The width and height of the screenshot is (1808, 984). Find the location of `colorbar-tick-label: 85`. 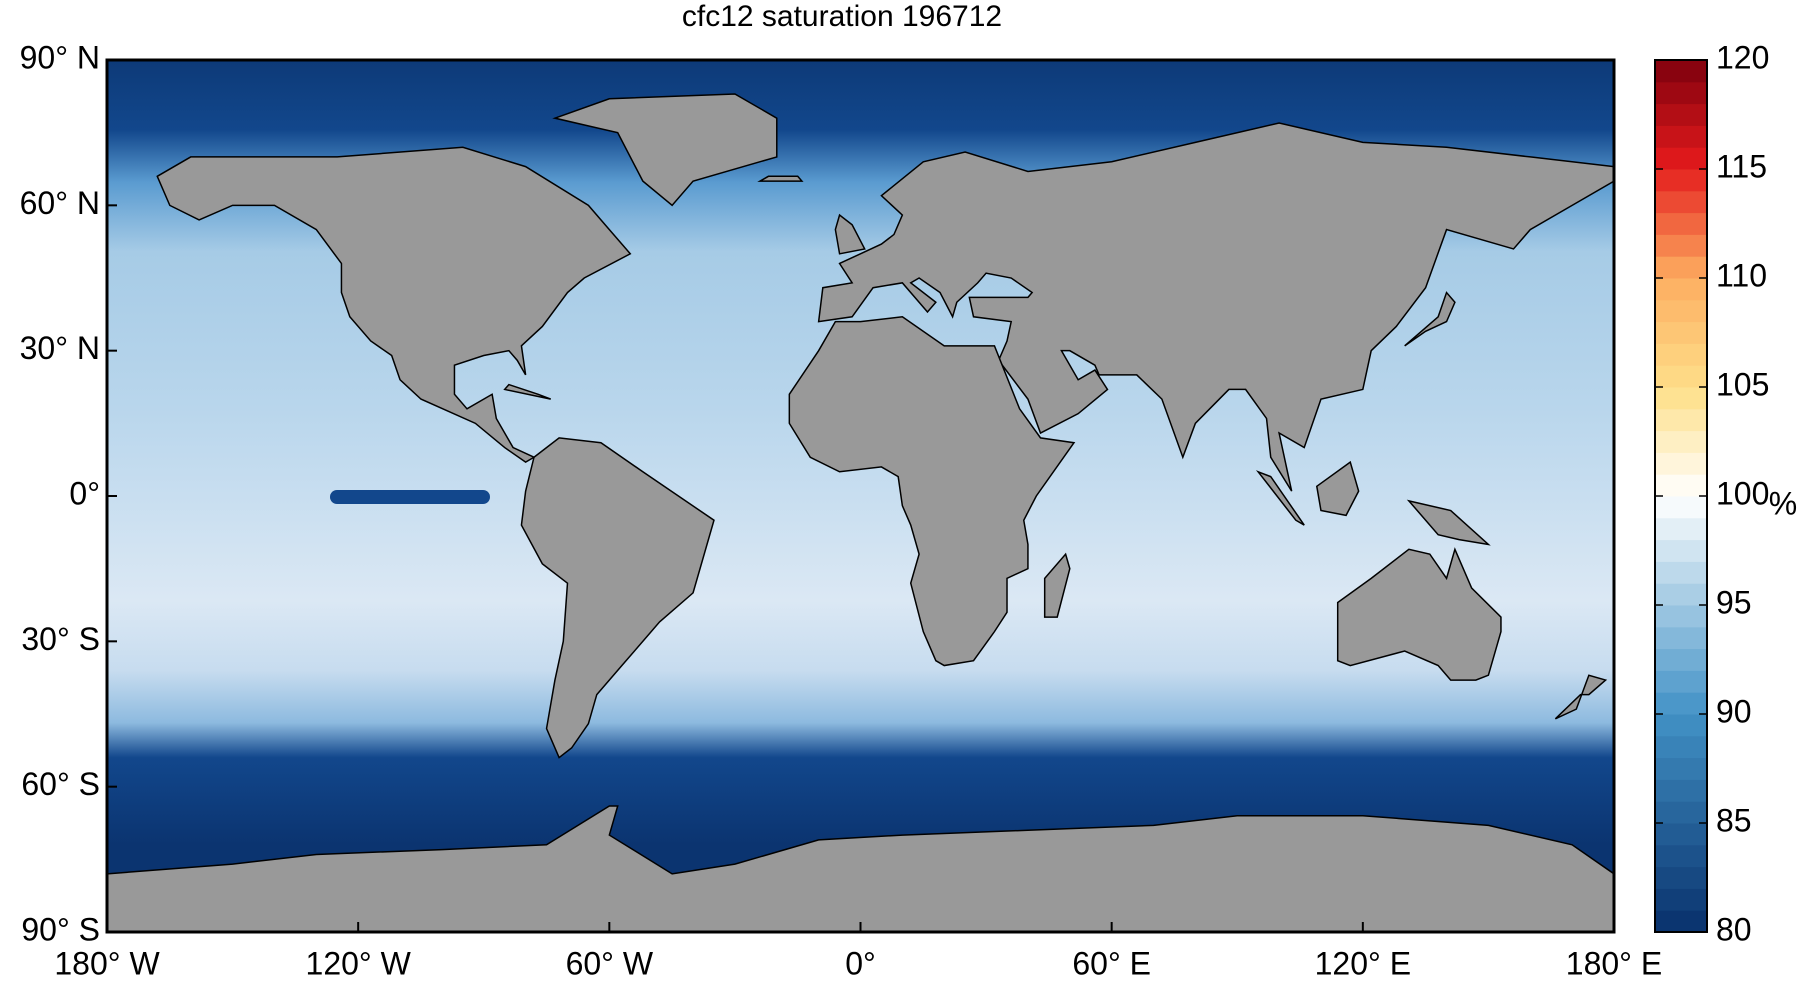

colorbar-tick-label: 85 is located at coordinates (1734, 820).